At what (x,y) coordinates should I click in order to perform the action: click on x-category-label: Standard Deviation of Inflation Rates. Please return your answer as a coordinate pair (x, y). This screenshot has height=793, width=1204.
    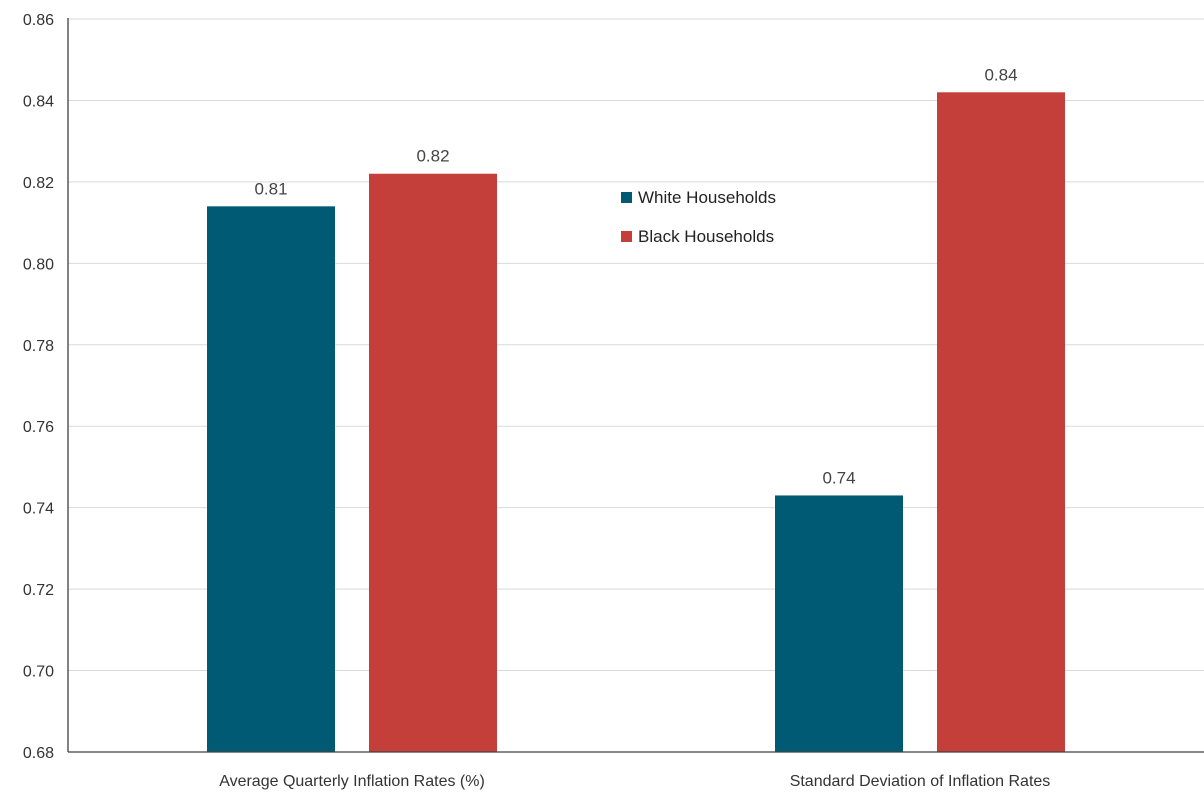
    Looking at the image, I should click on (920, 781).